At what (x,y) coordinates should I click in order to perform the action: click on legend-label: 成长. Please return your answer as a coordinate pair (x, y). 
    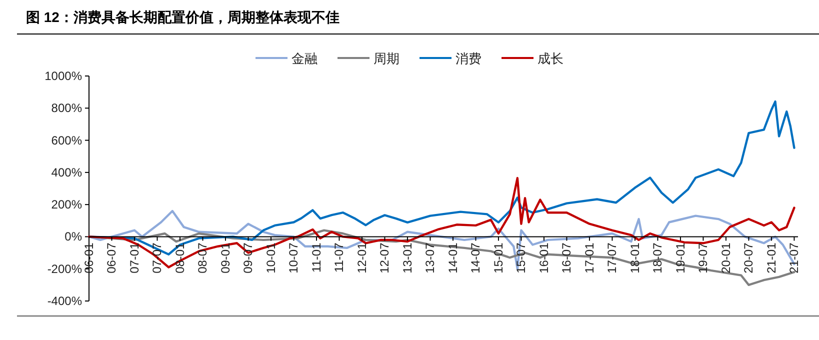
    Looking at the image, I should click on (551, 58).